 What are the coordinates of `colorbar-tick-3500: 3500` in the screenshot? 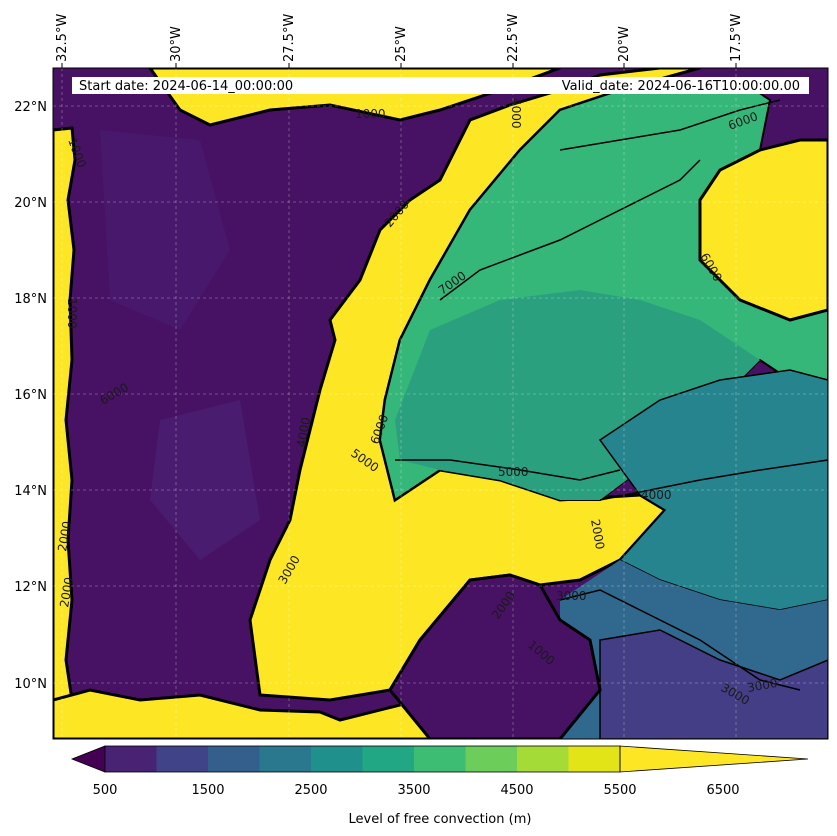 It's located at (413, 790).